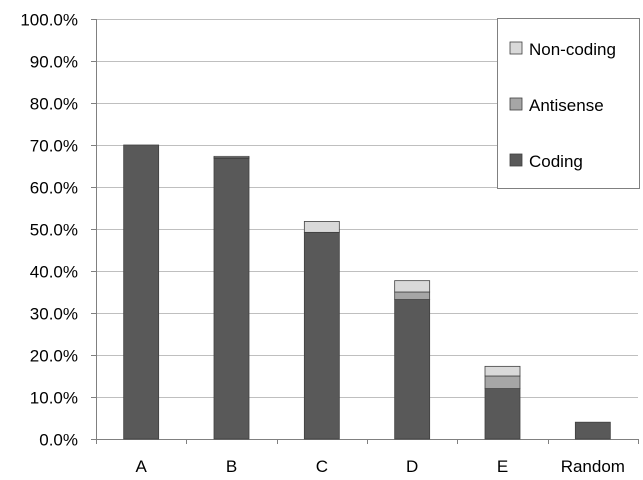 Image resolution: width=643 pixels, height=480 pixels. I want to click on x-category-label: Random, so click(593, 466).